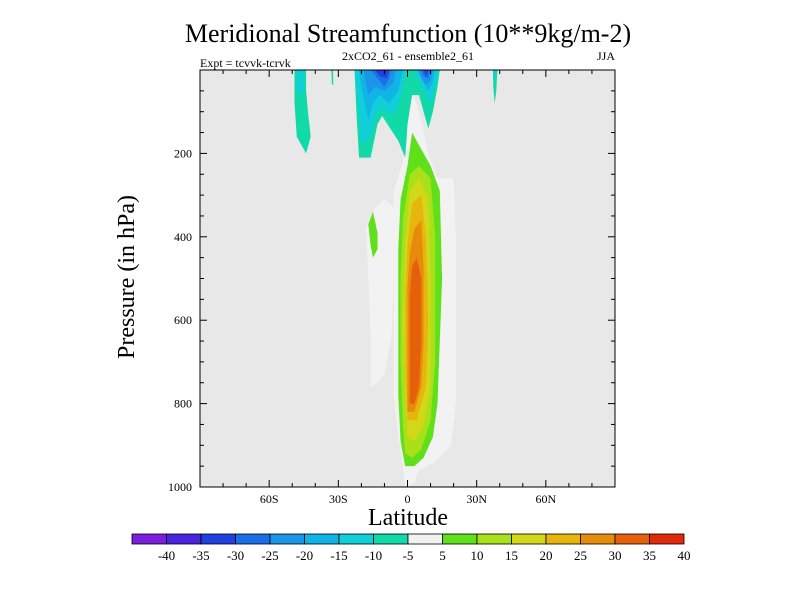 The height and width of the screenshot is (600, 800). Describe the element at coordinates (546, 555) in the screenshot. I see `colorbar-label: 20` at that location.